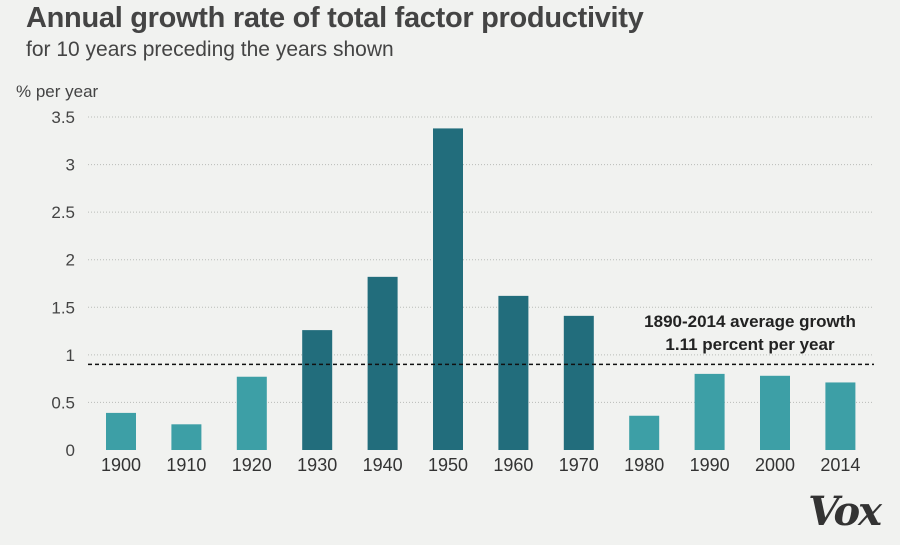 The height and width of the screenshot is (545, 900). Describe the element at coordinates (383, 465) in the screenshot. I see `x-tick-label: 1940` at that location.